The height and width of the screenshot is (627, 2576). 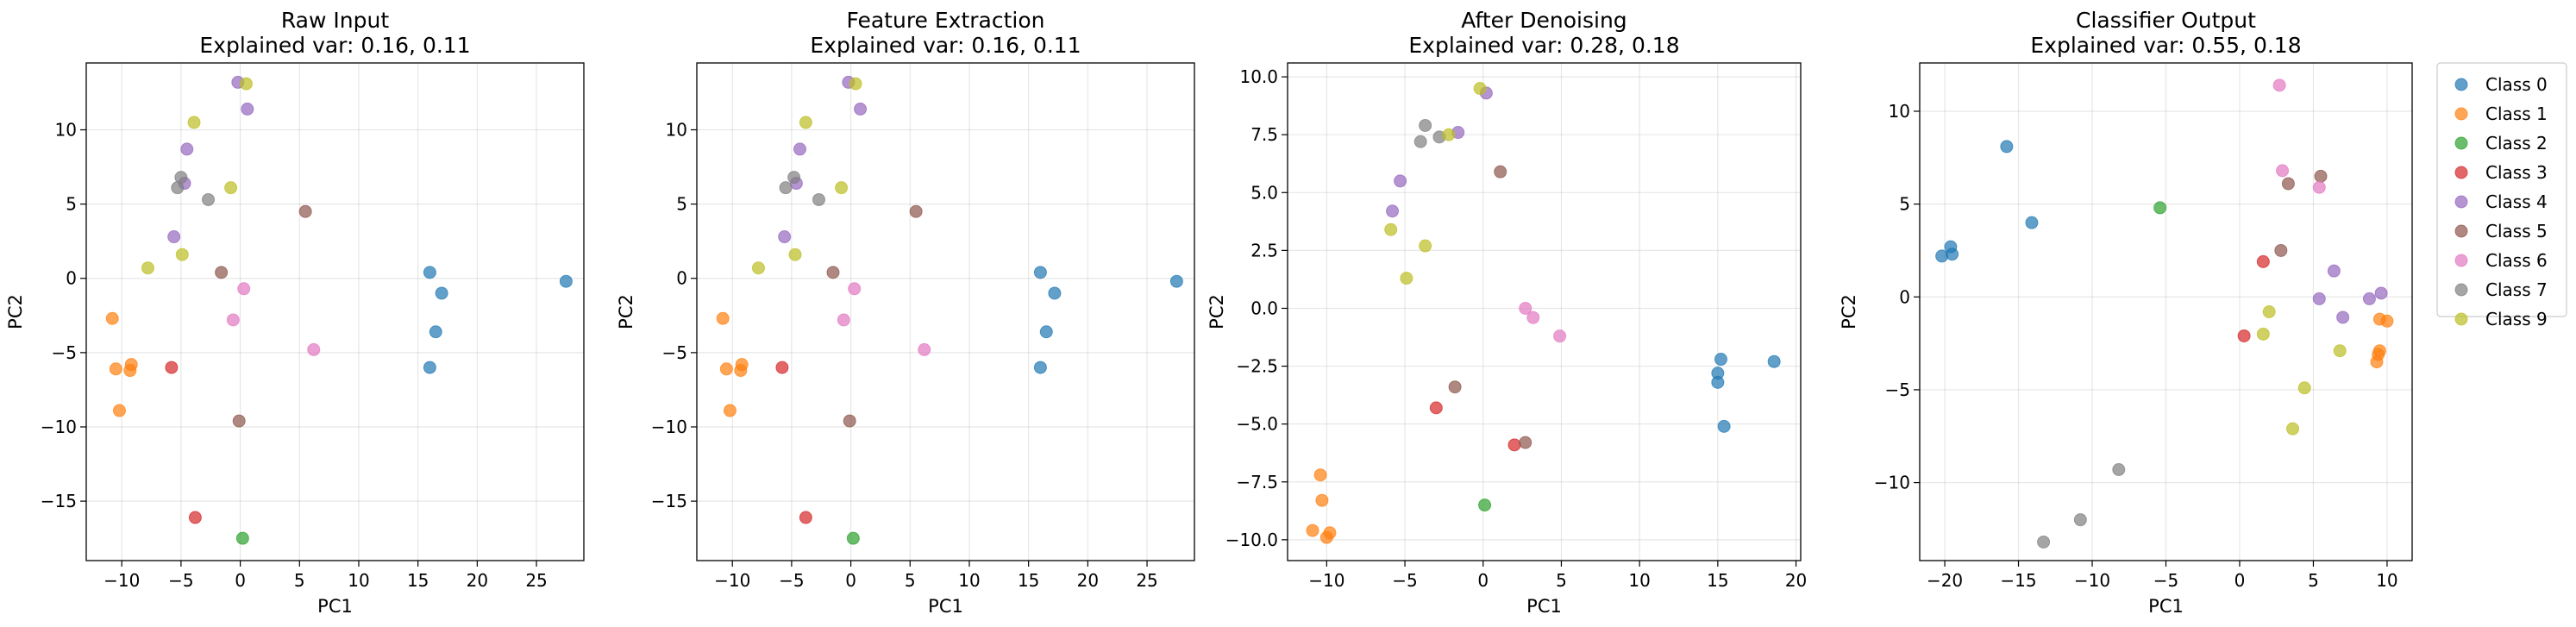 What do you see at coordinates (1264, 250) in the screenshot?
I see `y-tick-label: 2.5` at bounding box center [1264, 250].